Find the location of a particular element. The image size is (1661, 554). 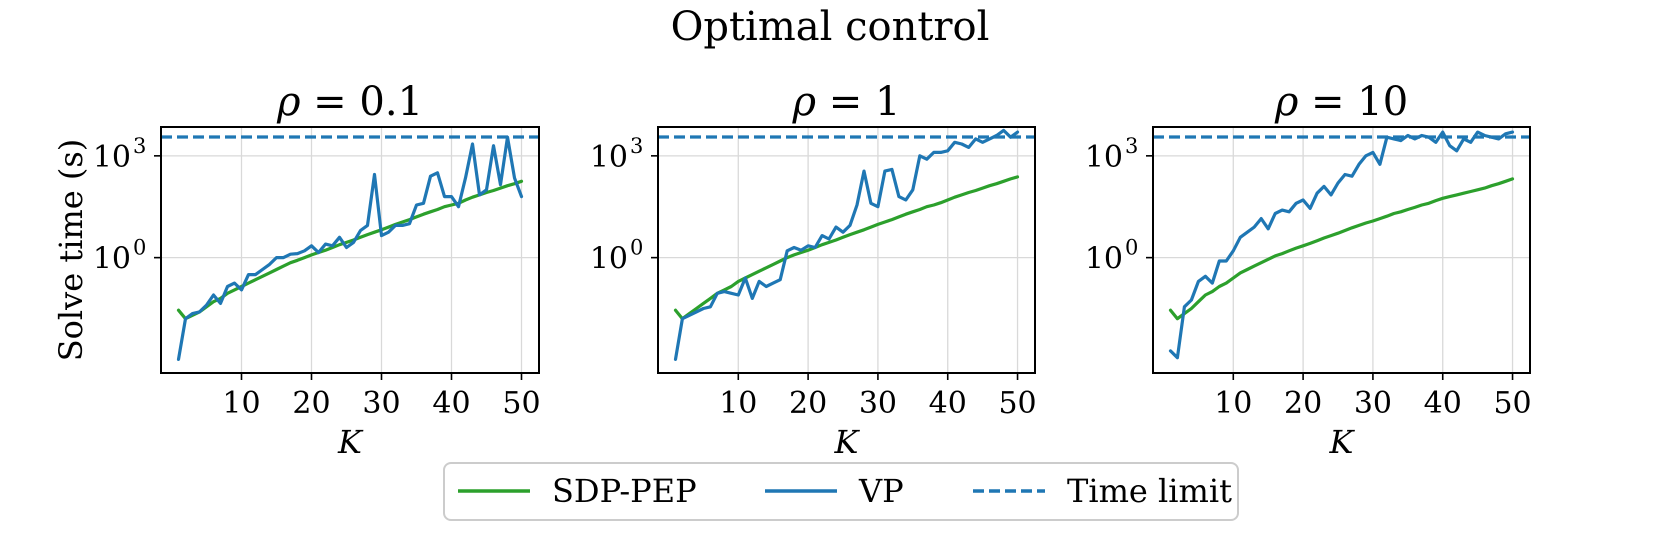

subplot-title-value: = 1 is located at coordinates (858, 102).